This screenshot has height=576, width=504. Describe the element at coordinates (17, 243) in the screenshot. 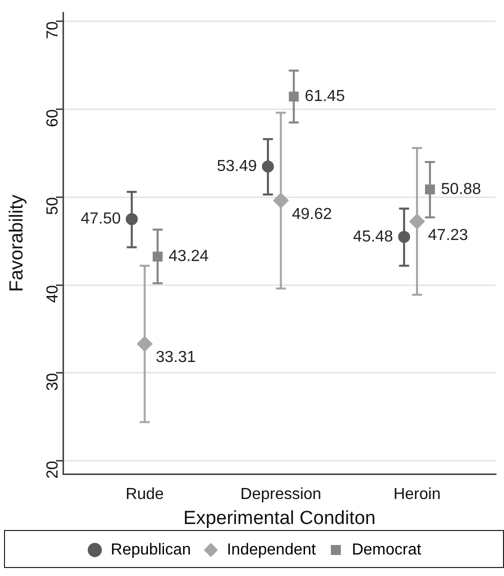

I see `y-axis-title: Favorability` at that location.